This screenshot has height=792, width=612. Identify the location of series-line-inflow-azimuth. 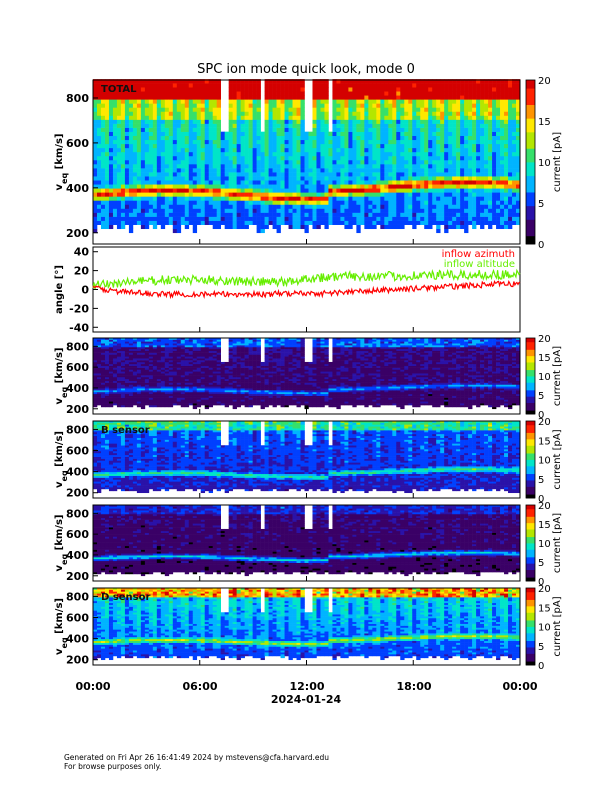
(306, 289).